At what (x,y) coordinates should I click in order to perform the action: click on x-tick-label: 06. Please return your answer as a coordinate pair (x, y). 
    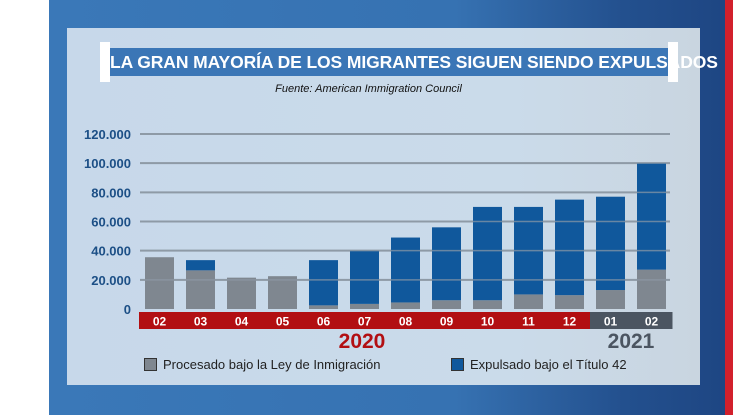
    Looking at the image, I should click on (324, 322).